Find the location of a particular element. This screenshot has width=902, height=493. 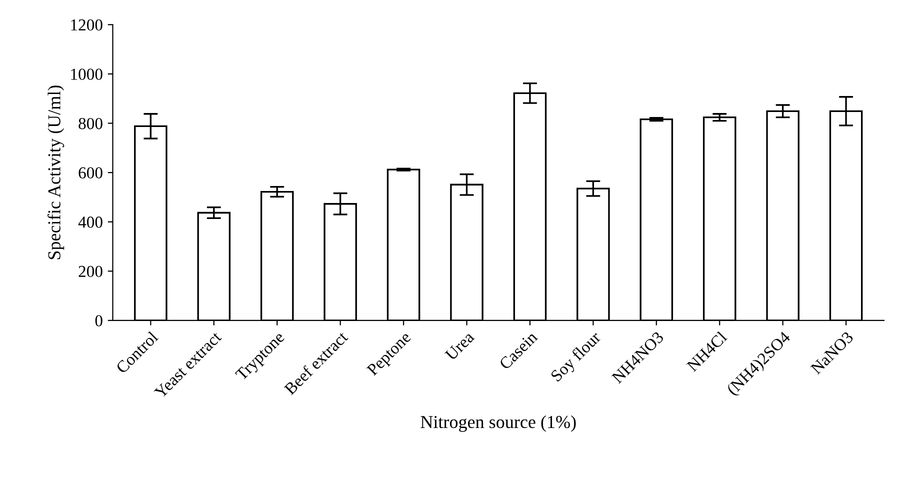

y-tick-label: 1200 is located at coordinates (86, 25).